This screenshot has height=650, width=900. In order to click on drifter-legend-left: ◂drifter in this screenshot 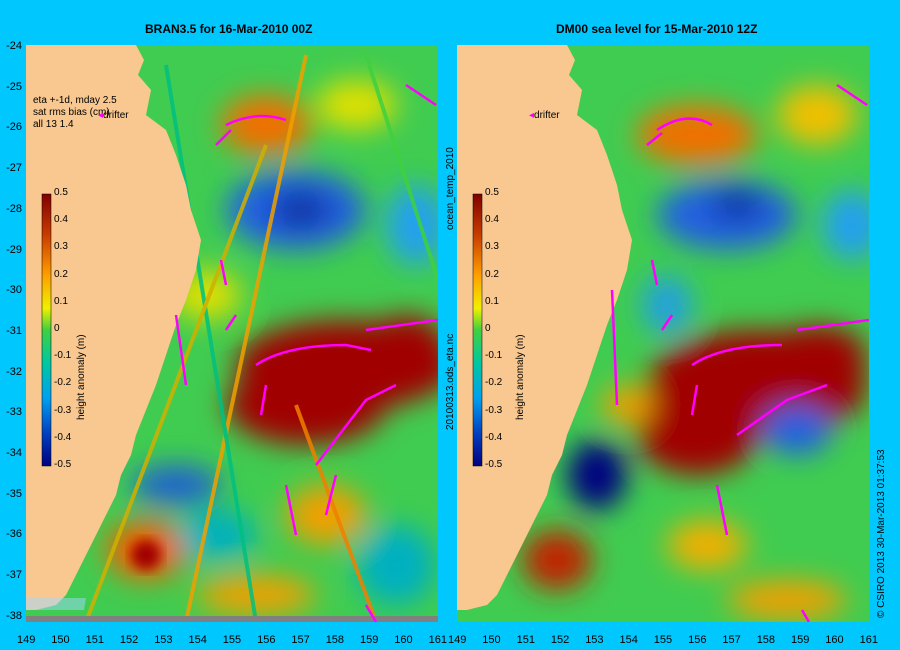, I will do `click(113, 116)`.